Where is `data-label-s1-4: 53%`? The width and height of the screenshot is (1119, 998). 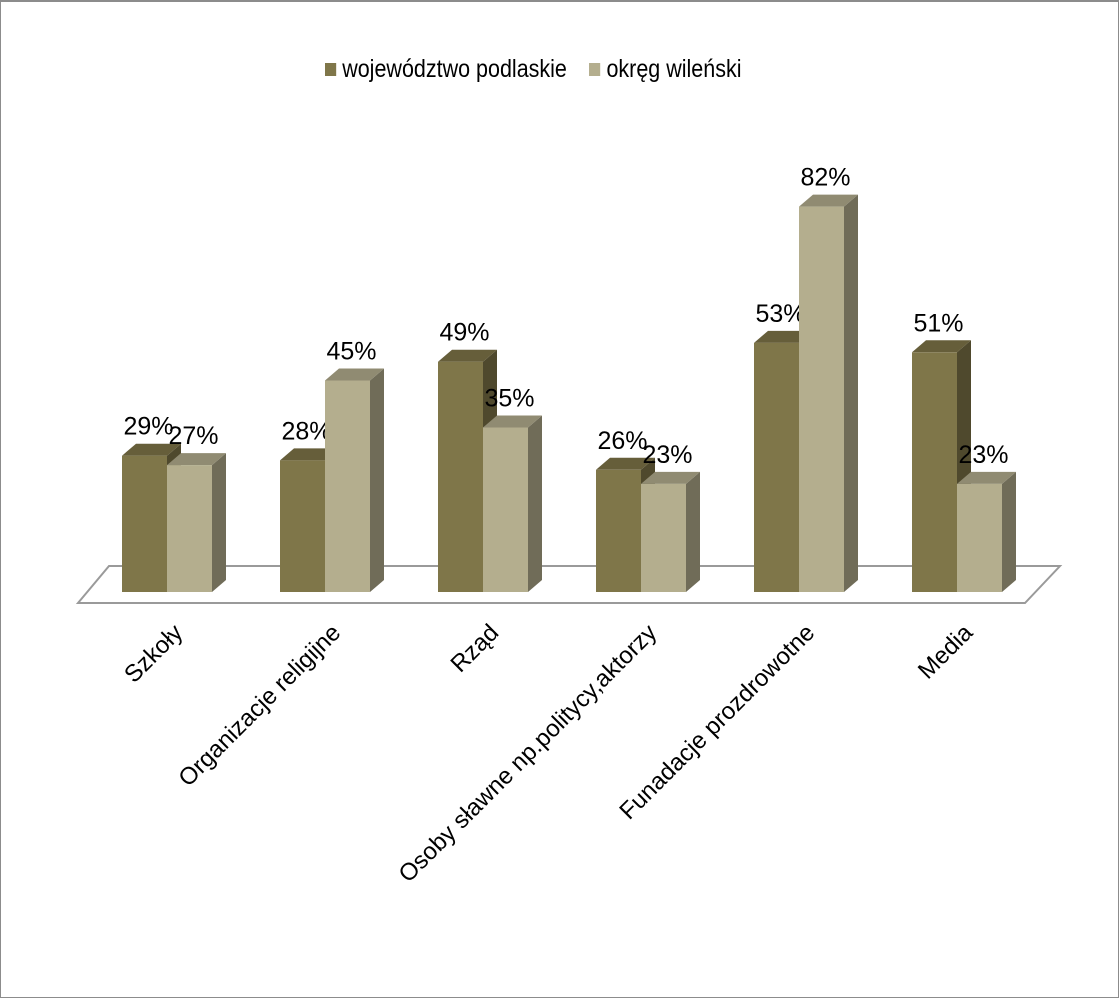 data-label-s1-4: 53% is located at coordinates (780, 314).